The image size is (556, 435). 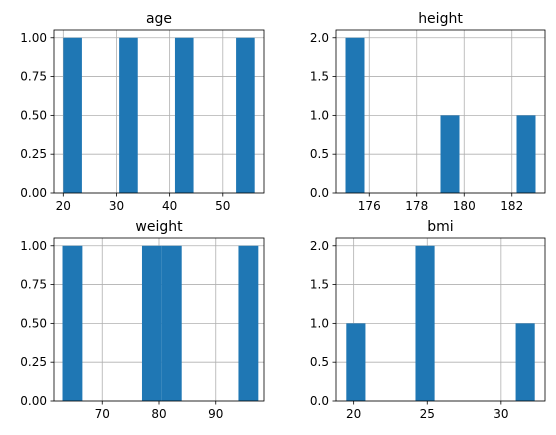 What do you see at coordinates (159, 227) in the screenshot?
I see `subplot-title: weight` at bounding box center [159, 227].